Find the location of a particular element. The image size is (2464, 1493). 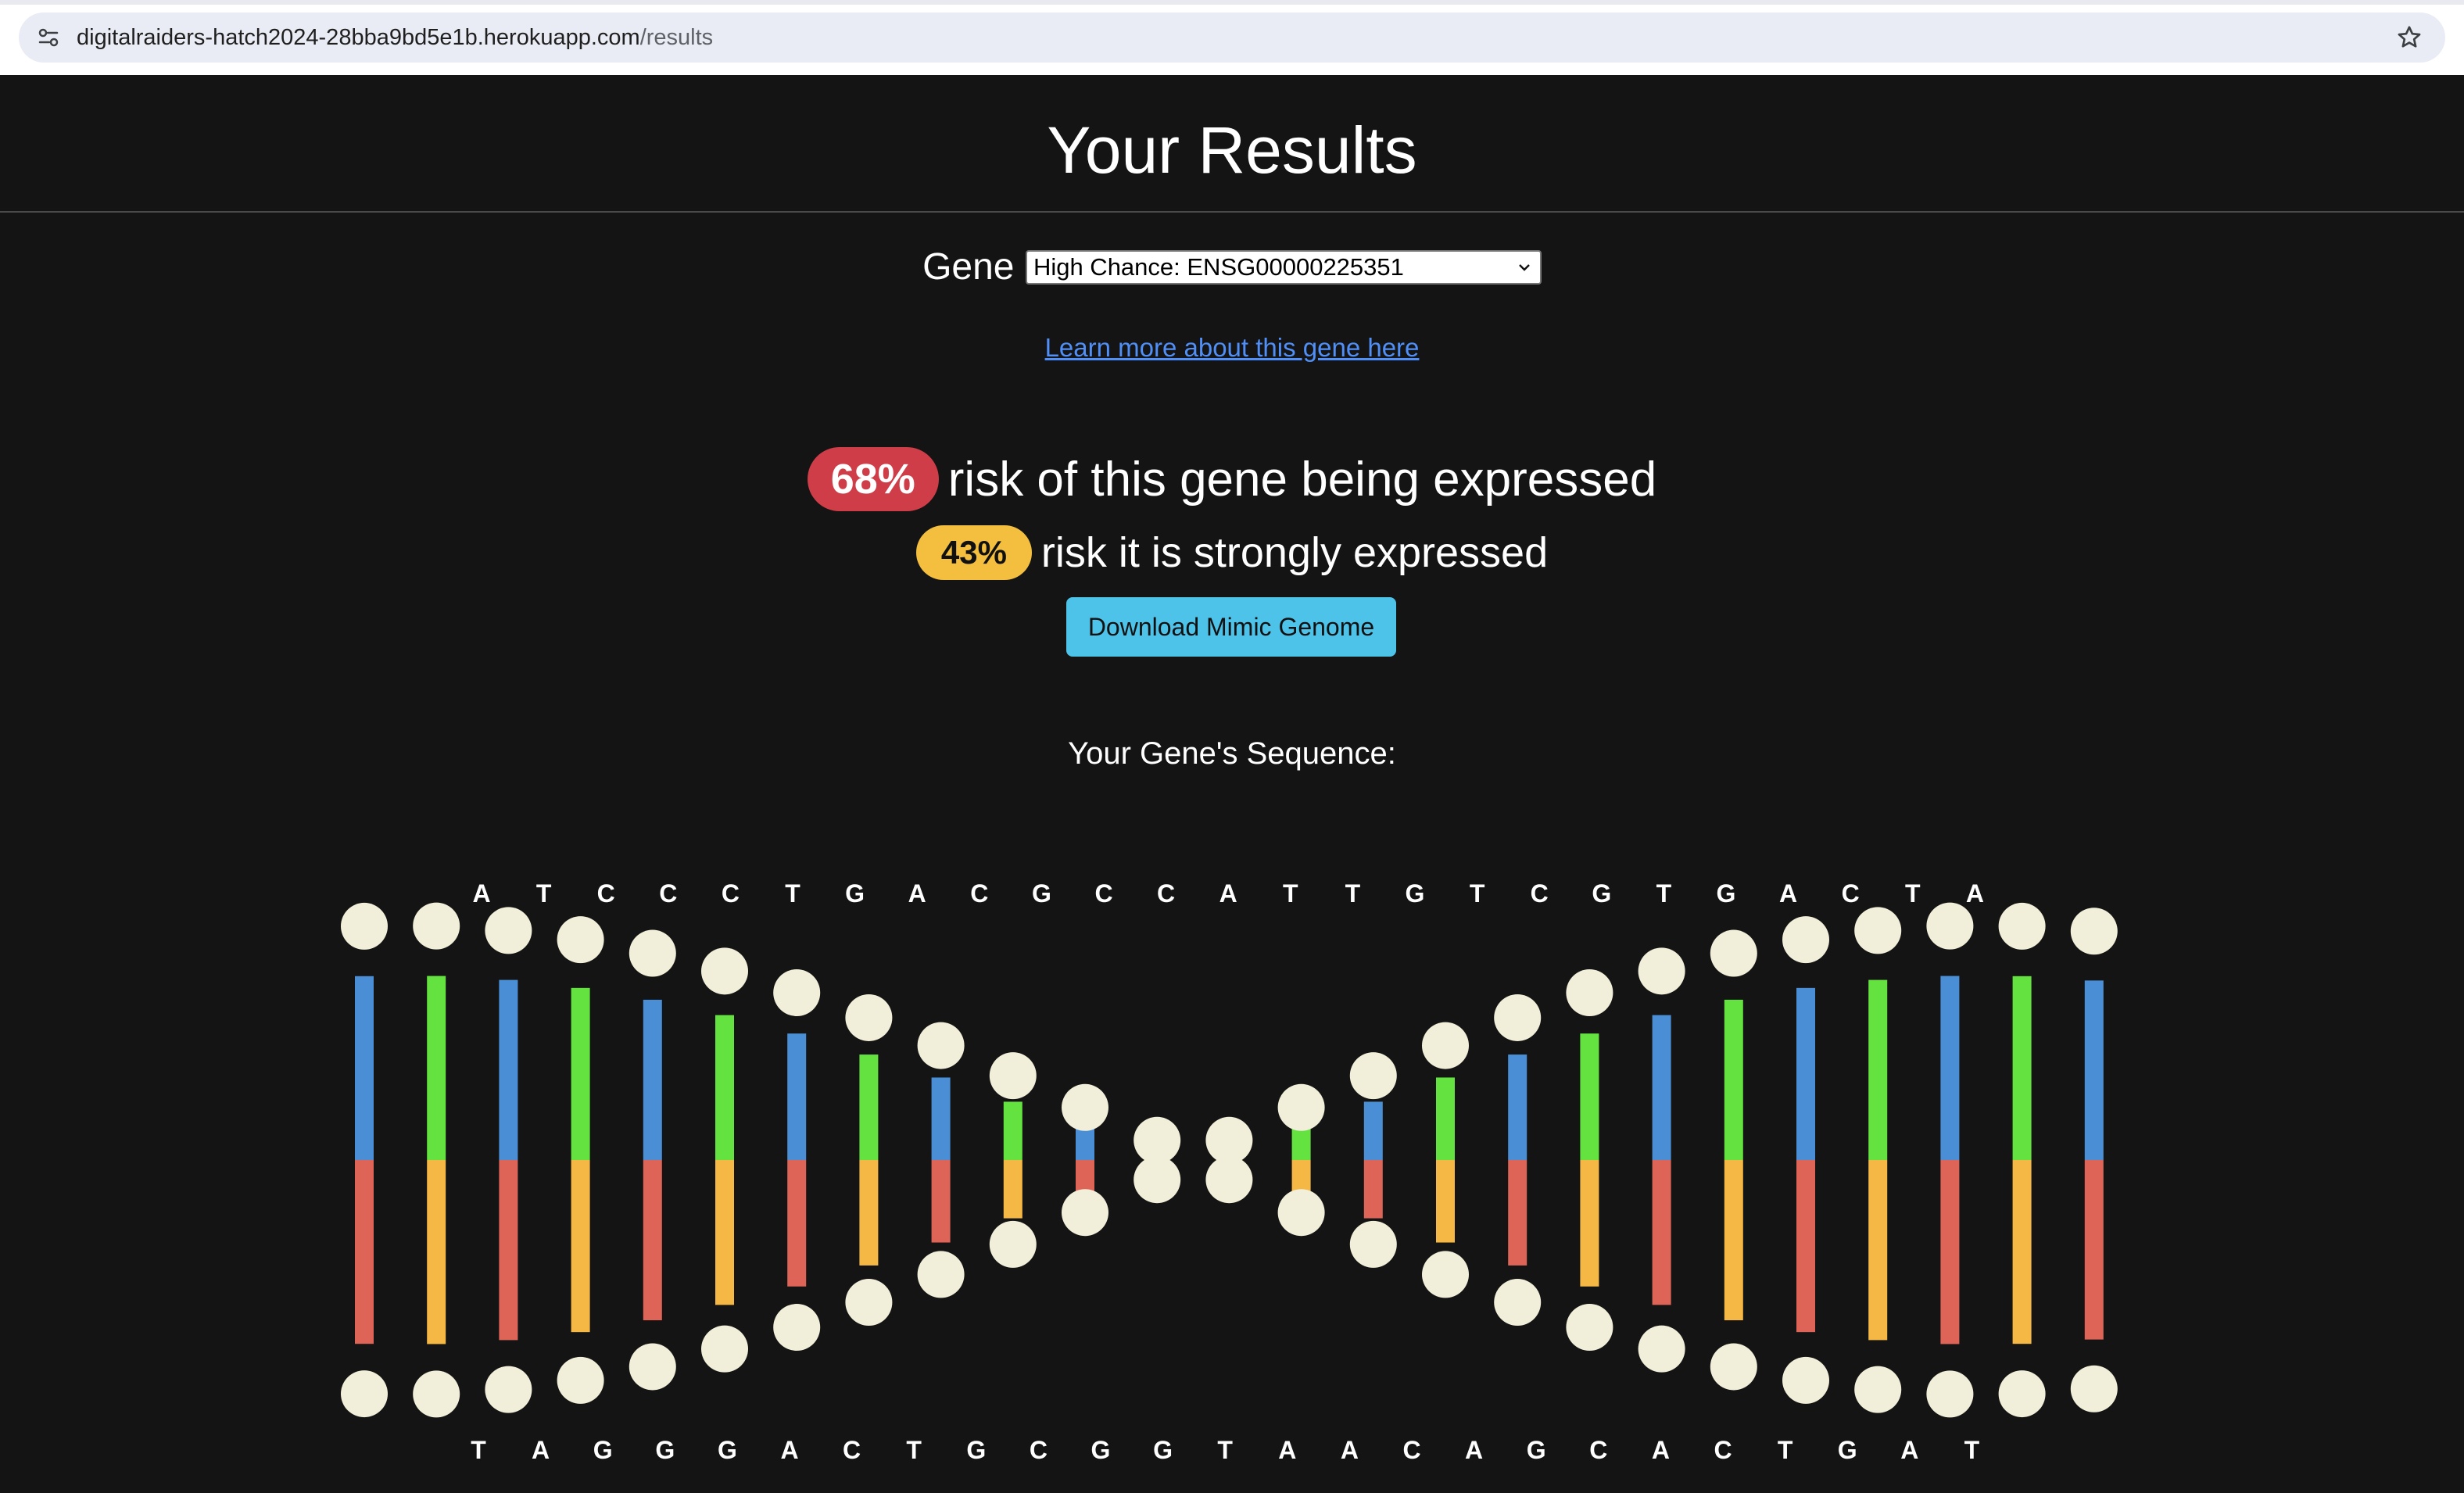

risk-strong-row: 43% risk it is strongly expressed is located at coordinates (1232, 554).